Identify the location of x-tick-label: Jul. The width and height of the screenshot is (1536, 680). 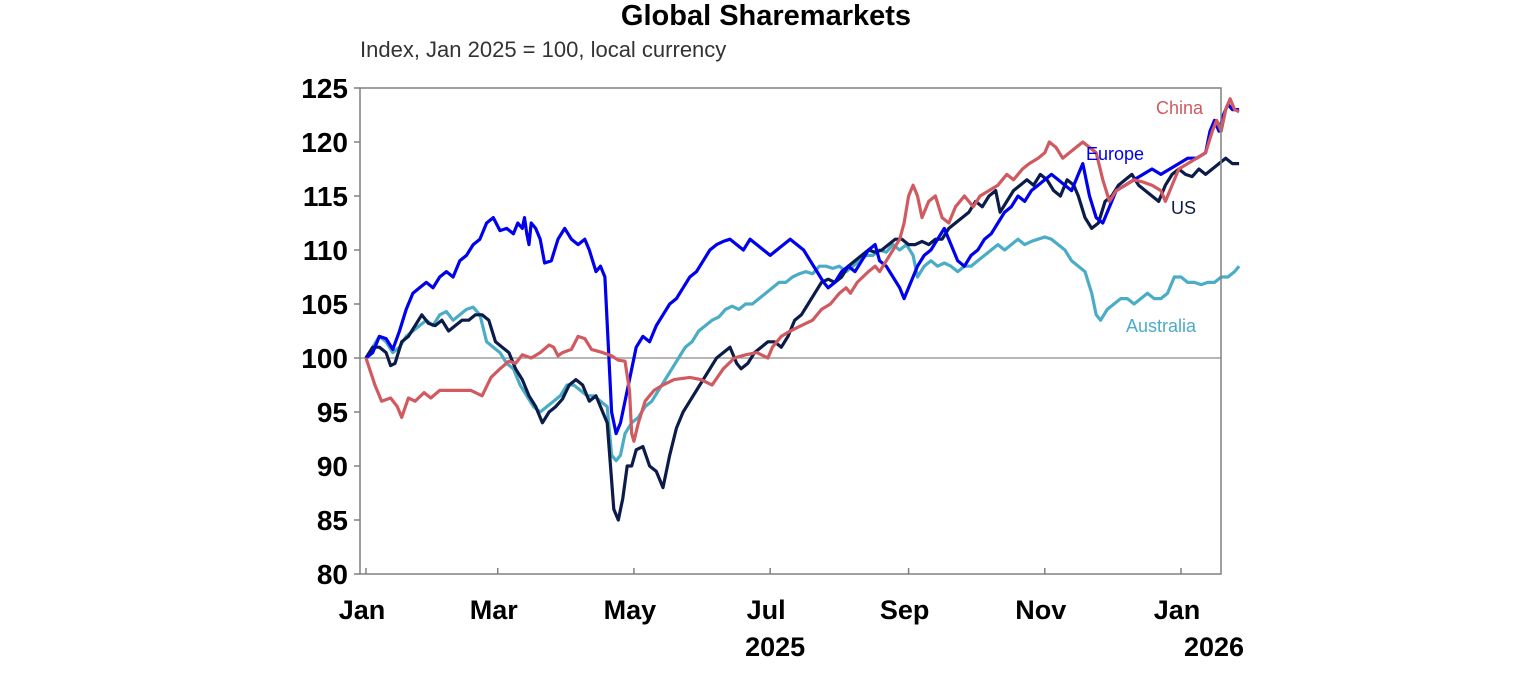
(766, 610).